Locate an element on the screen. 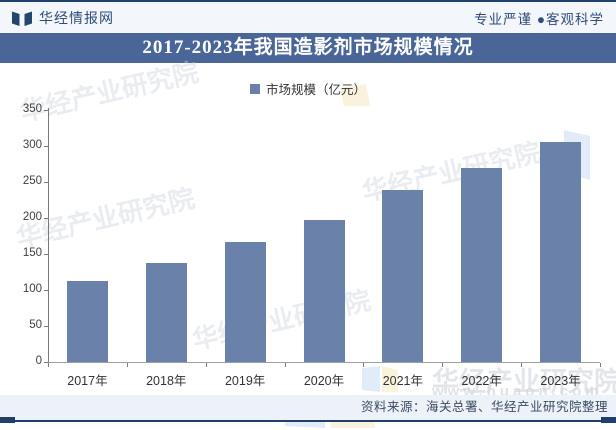 The image size is (616, 430). x-axis-category-label: 2018年 is located at coordinates (166, 381).